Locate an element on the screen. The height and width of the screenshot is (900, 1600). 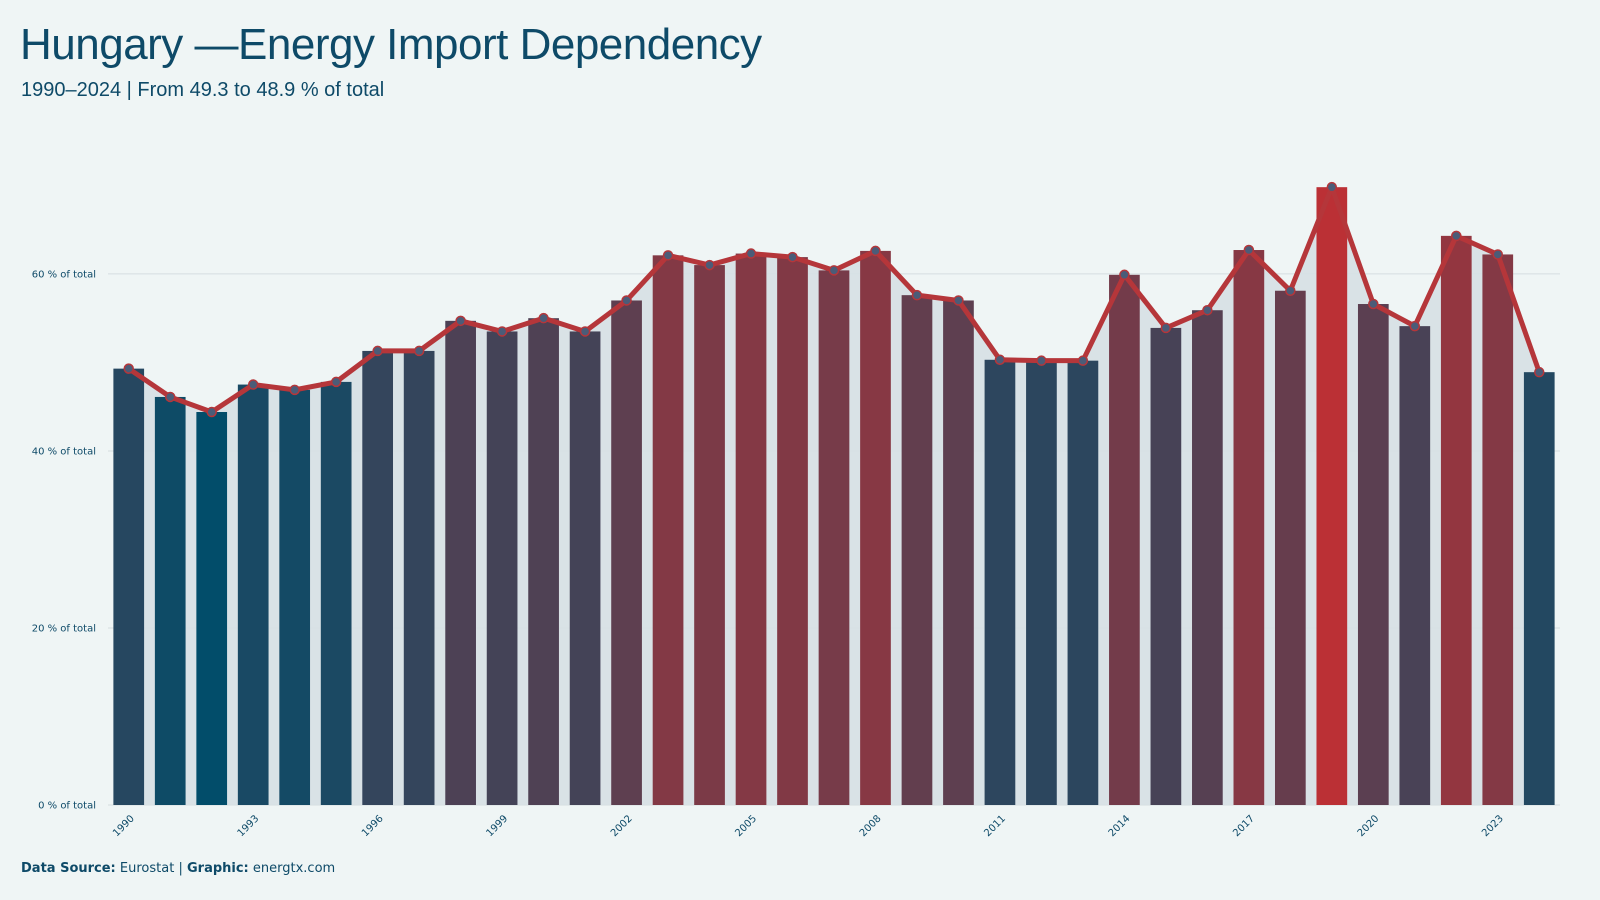
bar-2017 is located at coordinates (1249, 527).